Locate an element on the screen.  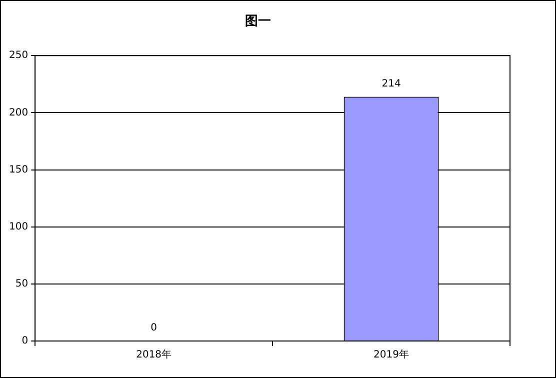
x-tick-label: 2018年 is located at coordinates (154, 354).